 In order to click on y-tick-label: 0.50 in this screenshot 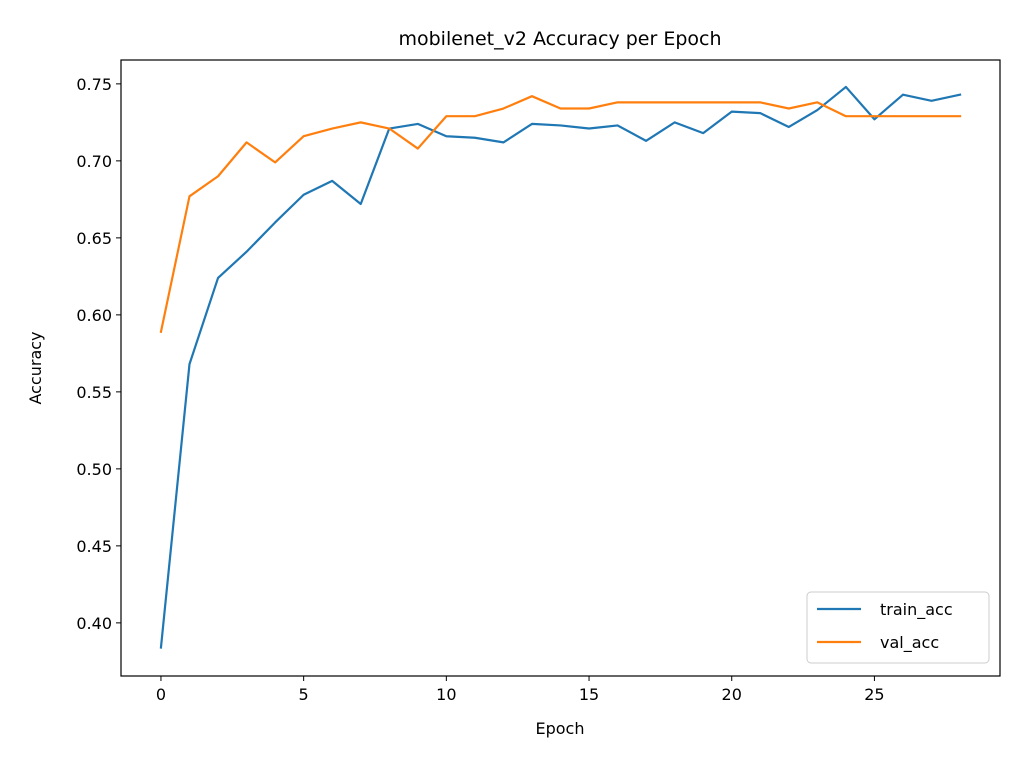, I will do `click(94, 469)`.